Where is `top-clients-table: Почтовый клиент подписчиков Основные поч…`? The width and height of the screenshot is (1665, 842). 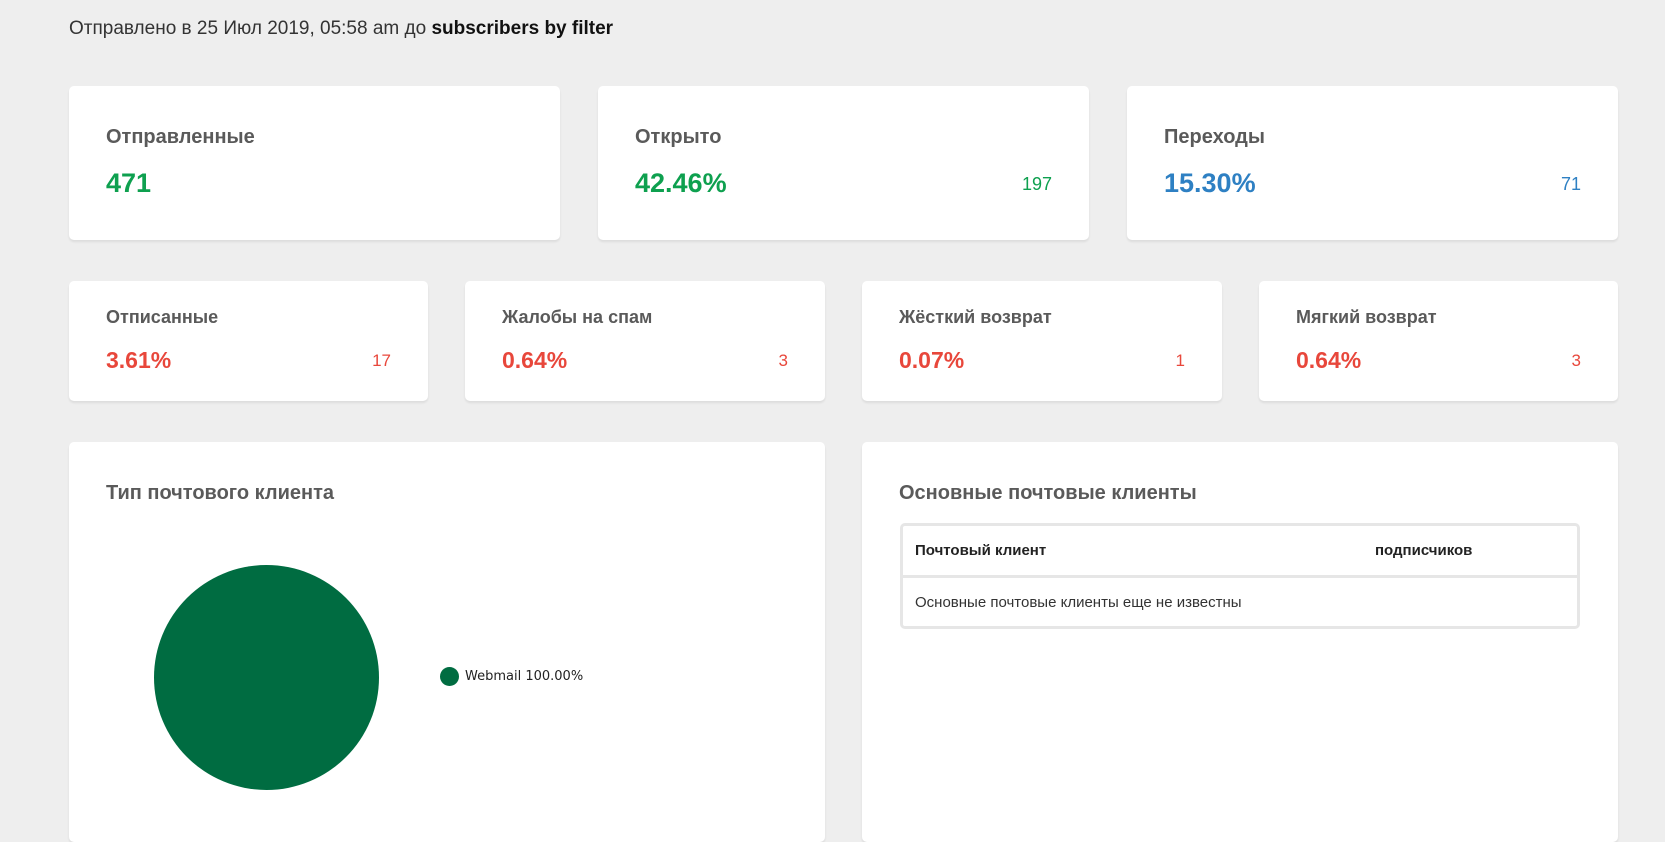 top-clients-table: Почтовый клиент подписчиков Основные поч… is located at coordinates (1240, 576).